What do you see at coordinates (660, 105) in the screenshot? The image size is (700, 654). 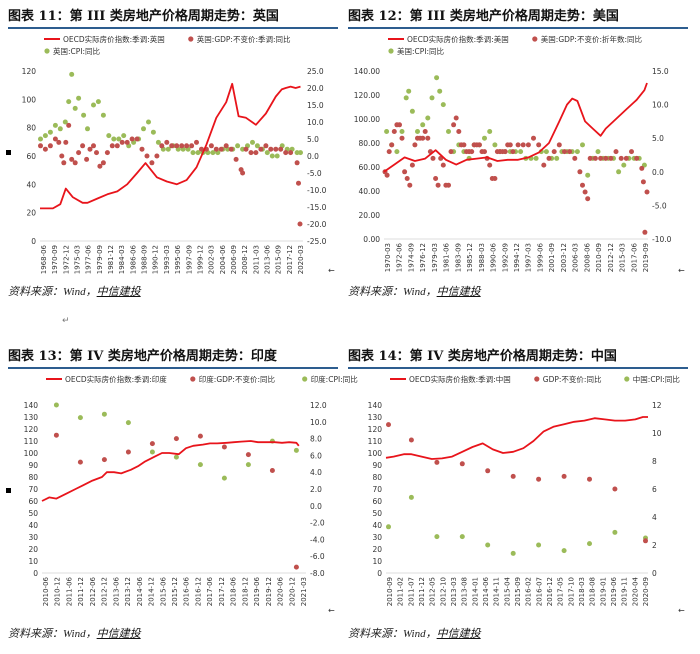 I see `y-right-tick-label: 10.0` at bounding box center [660, 105].